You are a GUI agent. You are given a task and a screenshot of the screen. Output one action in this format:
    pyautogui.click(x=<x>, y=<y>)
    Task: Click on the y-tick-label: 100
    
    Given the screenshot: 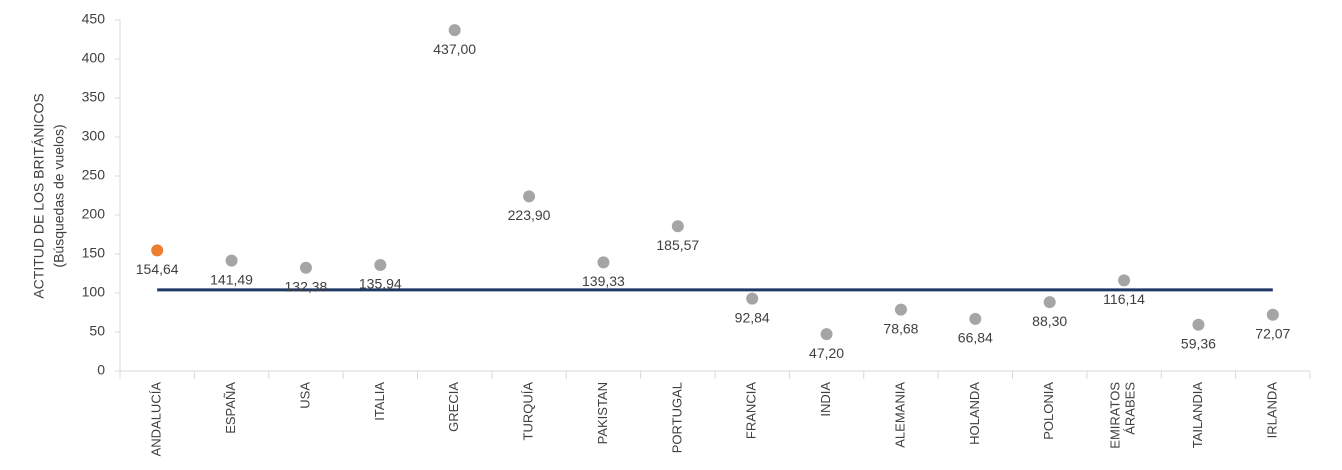 What is the action you would take?
    pyautogui.click(x=94, y=292)
    